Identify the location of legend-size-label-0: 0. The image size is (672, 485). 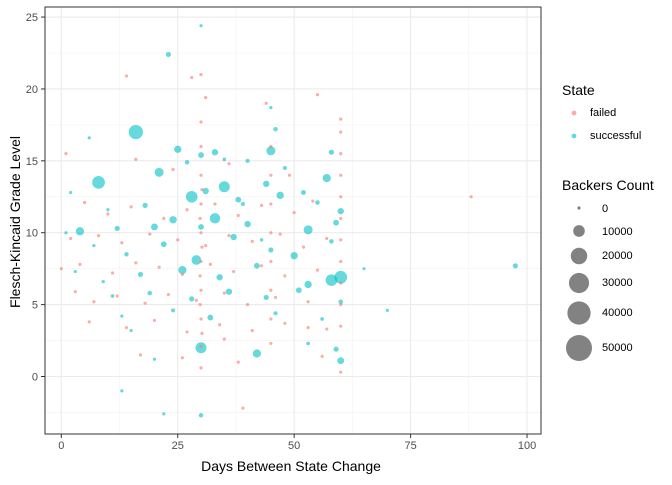
(605, 209).